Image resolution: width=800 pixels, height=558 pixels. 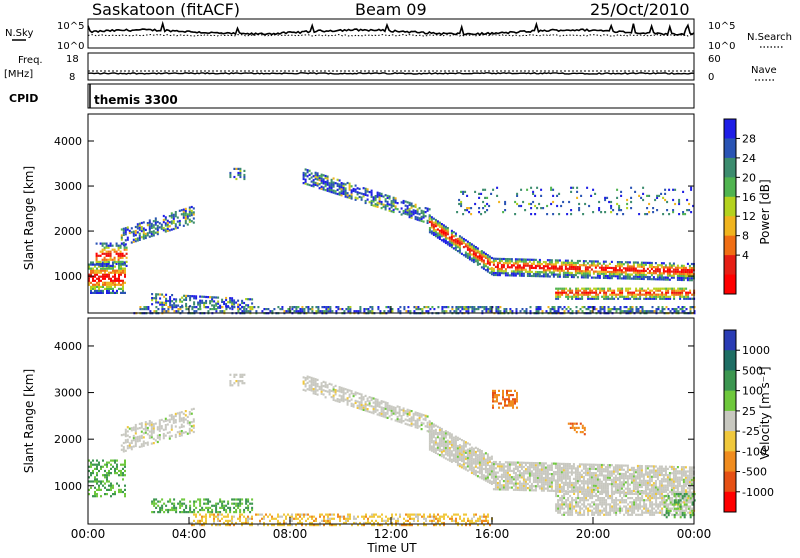 I want to click on nave-tick-bottom: 0, so click(x=711, y=77).